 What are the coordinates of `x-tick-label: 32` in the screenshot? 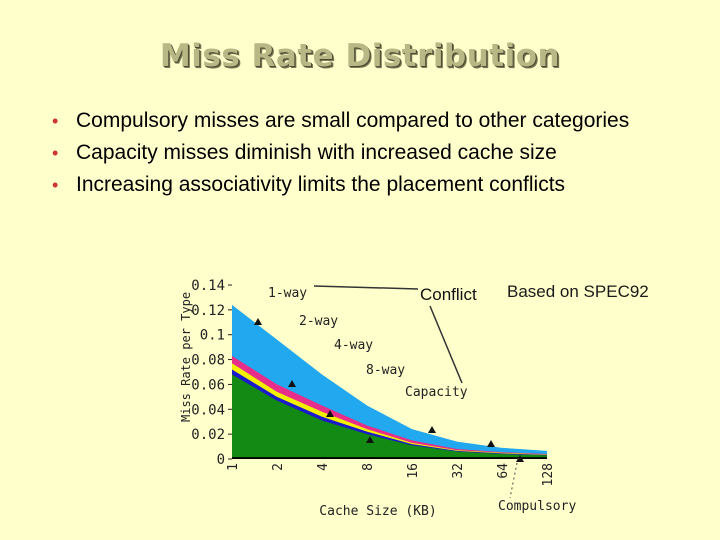 It's located at (458, 471).